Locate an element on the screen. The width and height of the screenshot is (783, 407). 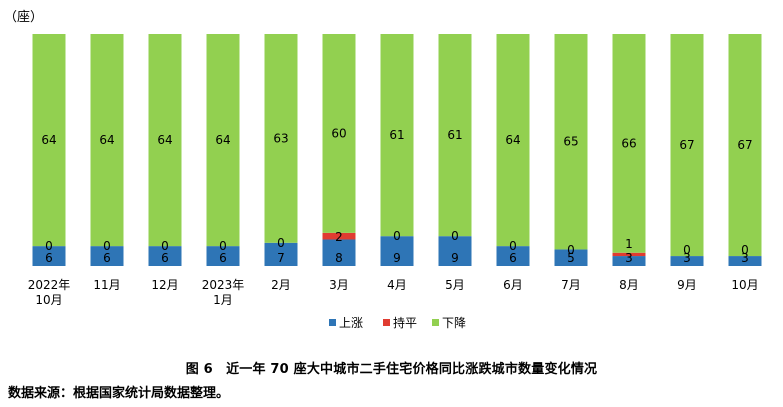
x-tick-label: 8月 is located at coordinates (629, 285).